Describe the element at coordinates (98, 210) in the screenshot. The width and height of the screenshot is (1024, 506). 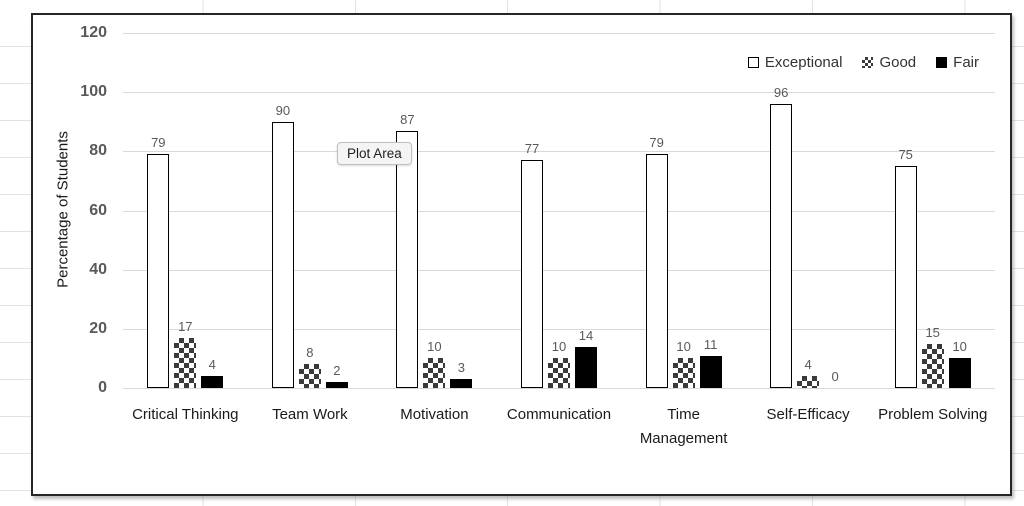
I see `y-tick-label: 60` at that location.